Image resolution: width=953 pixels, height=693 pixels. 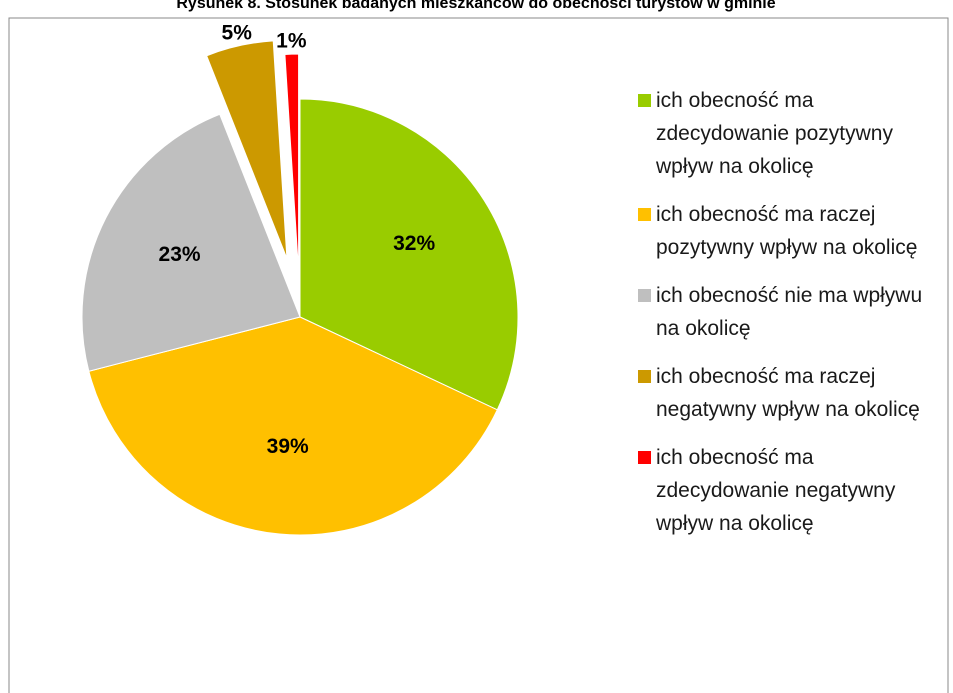 What do you see at coordinates (789, 312) in the screenshot?
I see `legend-label: ich obecność nie ma wpływu na okolicę` at bounding box center [789, 312].